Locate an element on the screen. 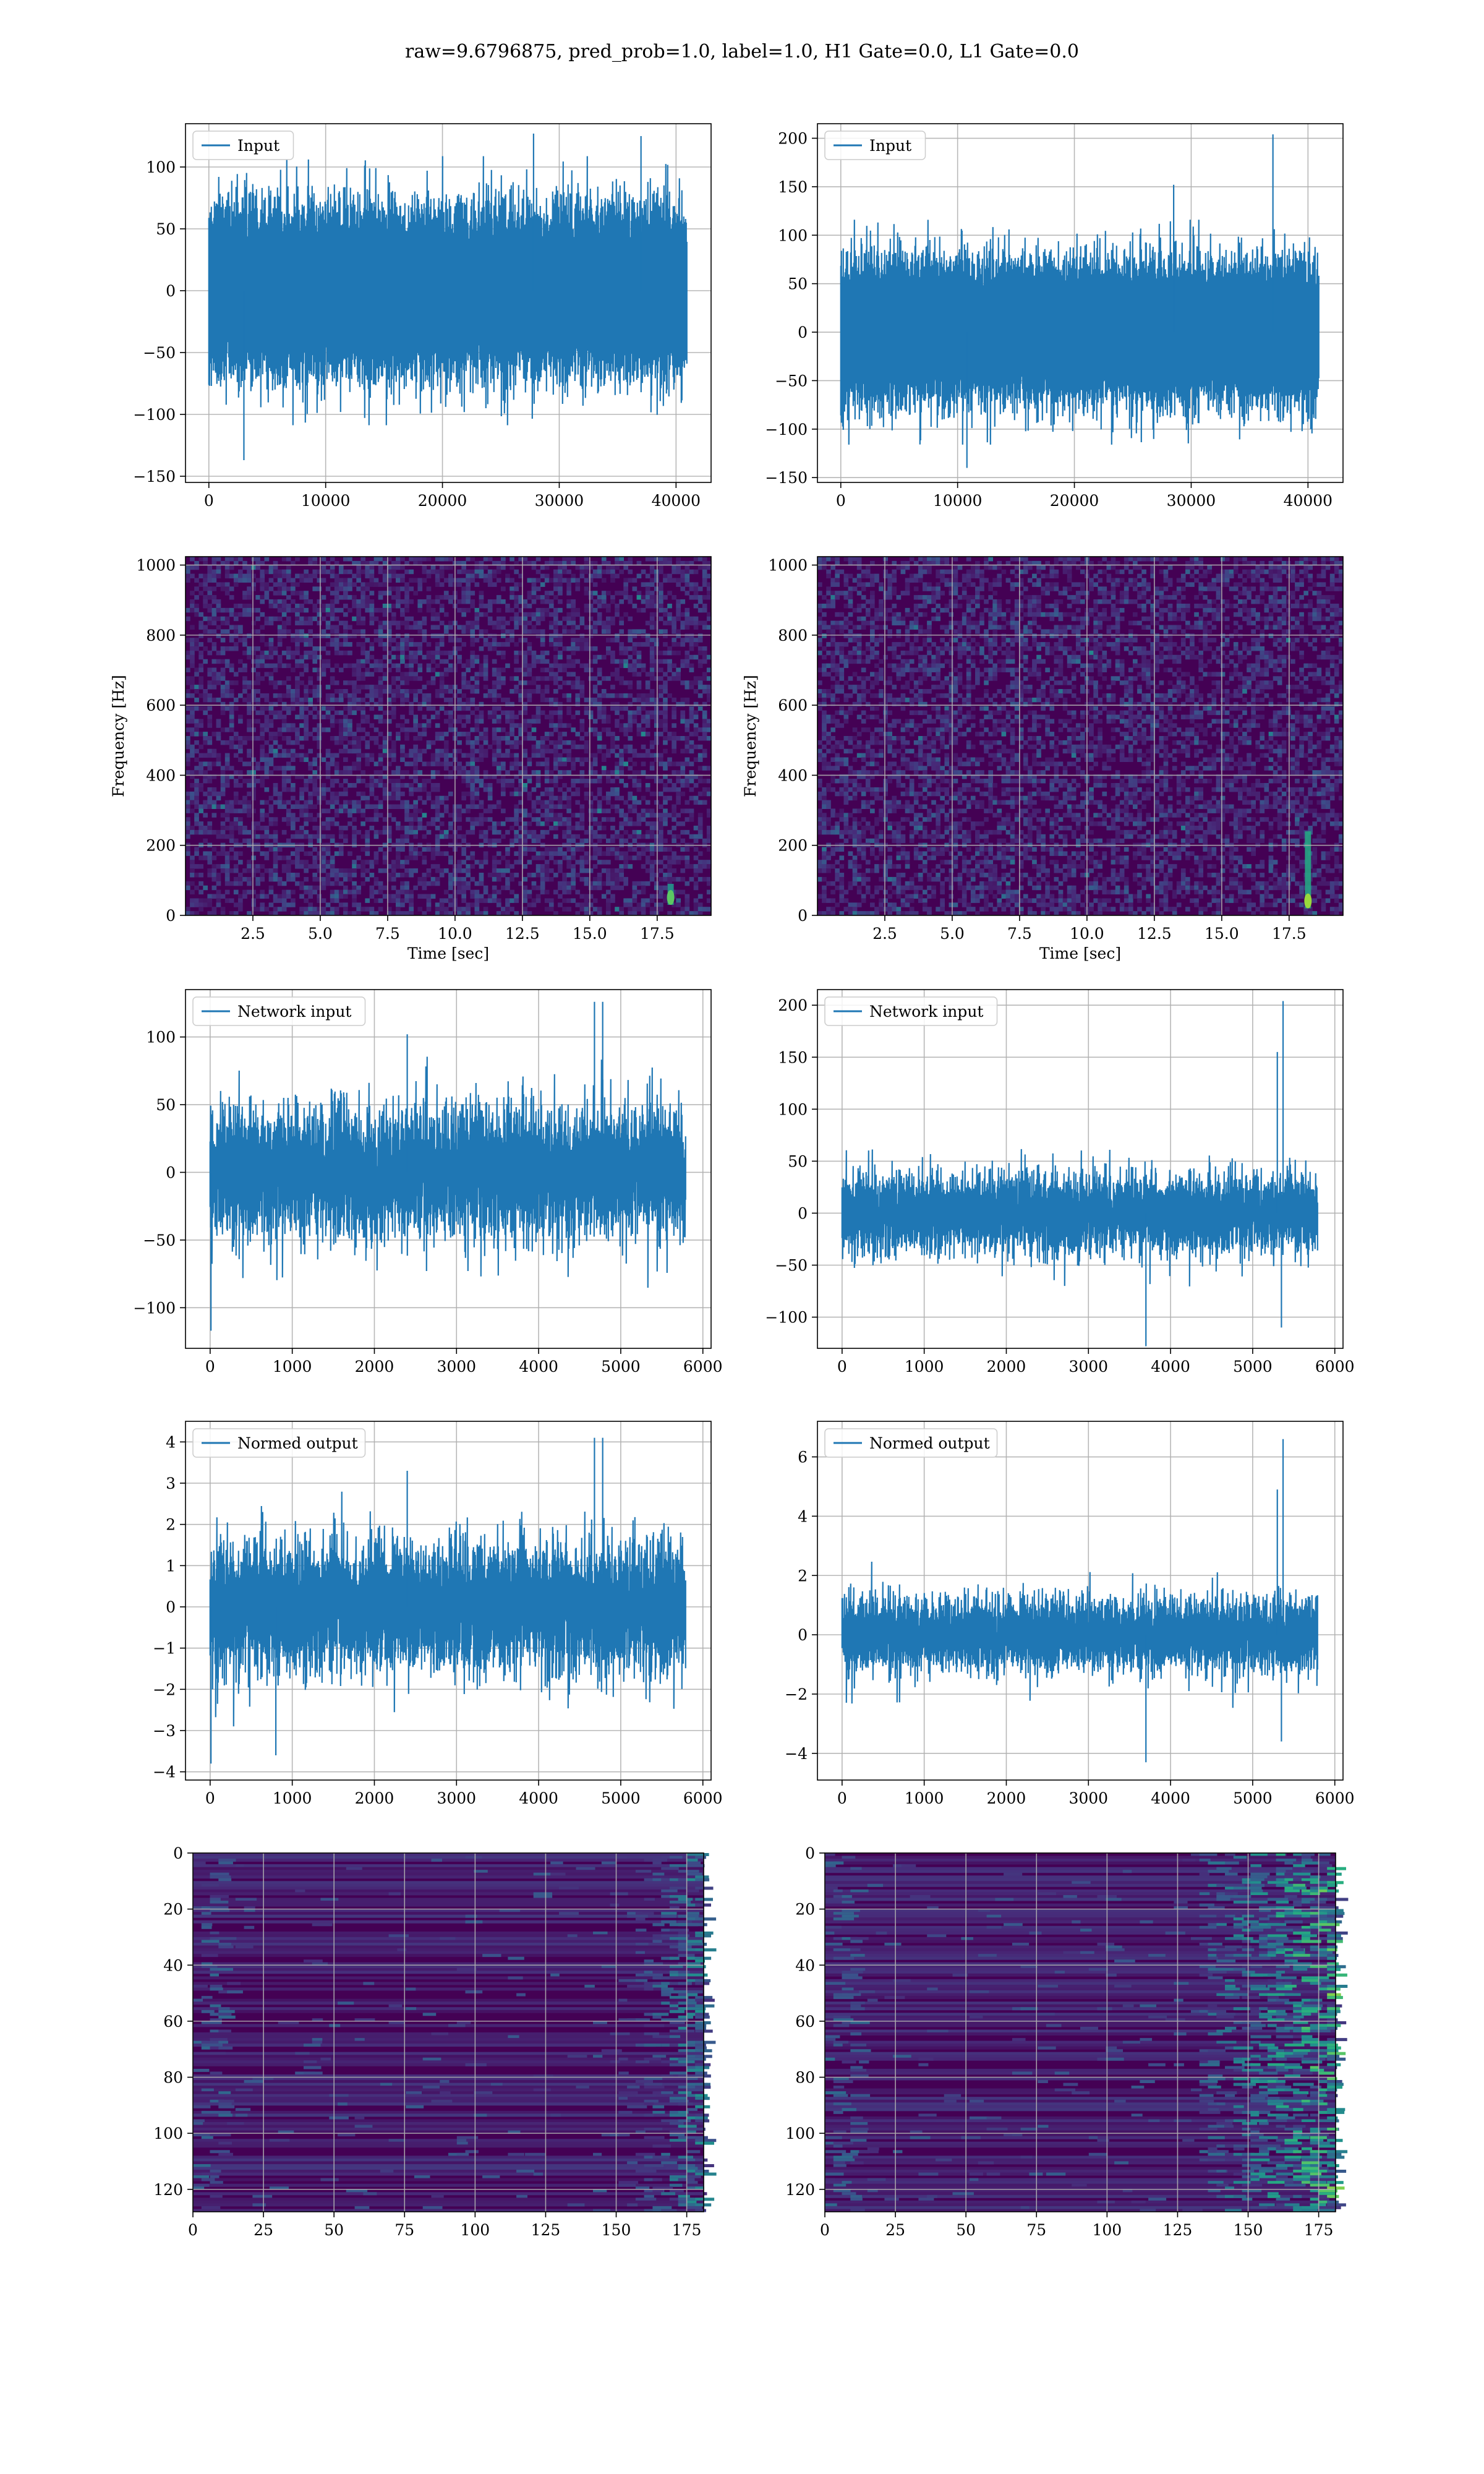 This screenshot has height=2474, width=1484. y-tick-label: 0 is located at coordinates (171, 291).